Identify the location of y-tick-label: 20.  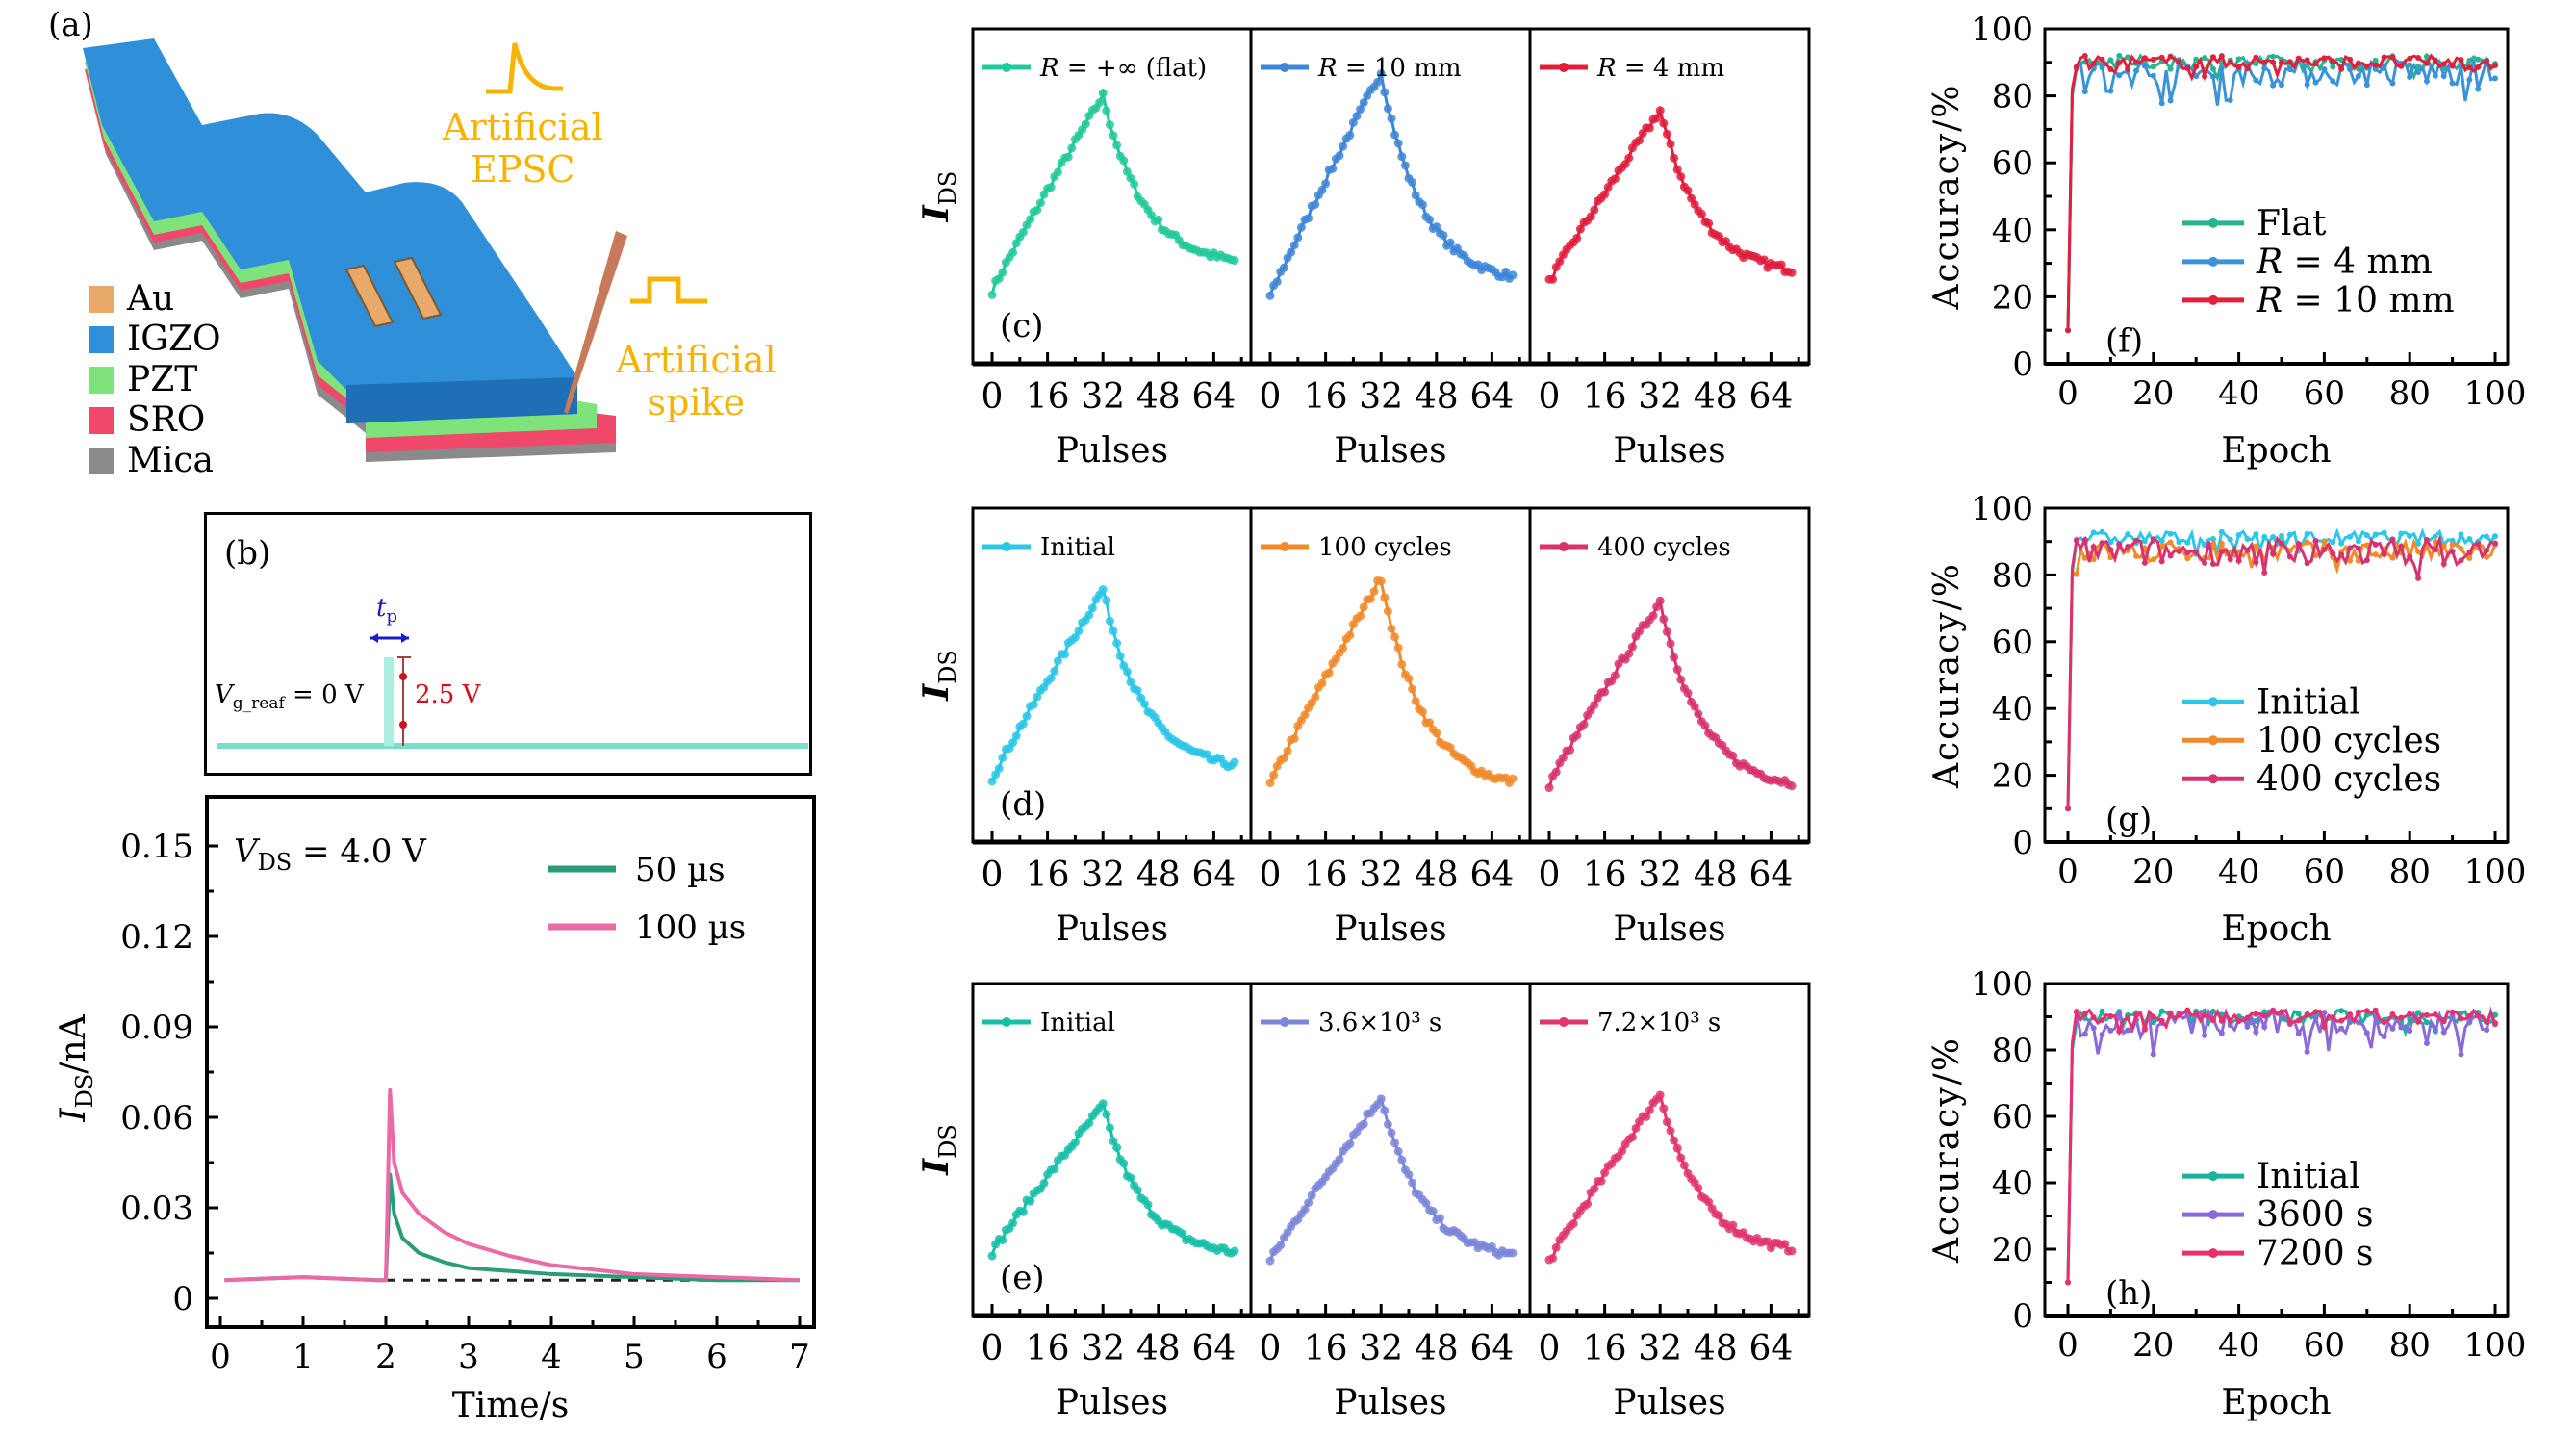
(2012, 1250).